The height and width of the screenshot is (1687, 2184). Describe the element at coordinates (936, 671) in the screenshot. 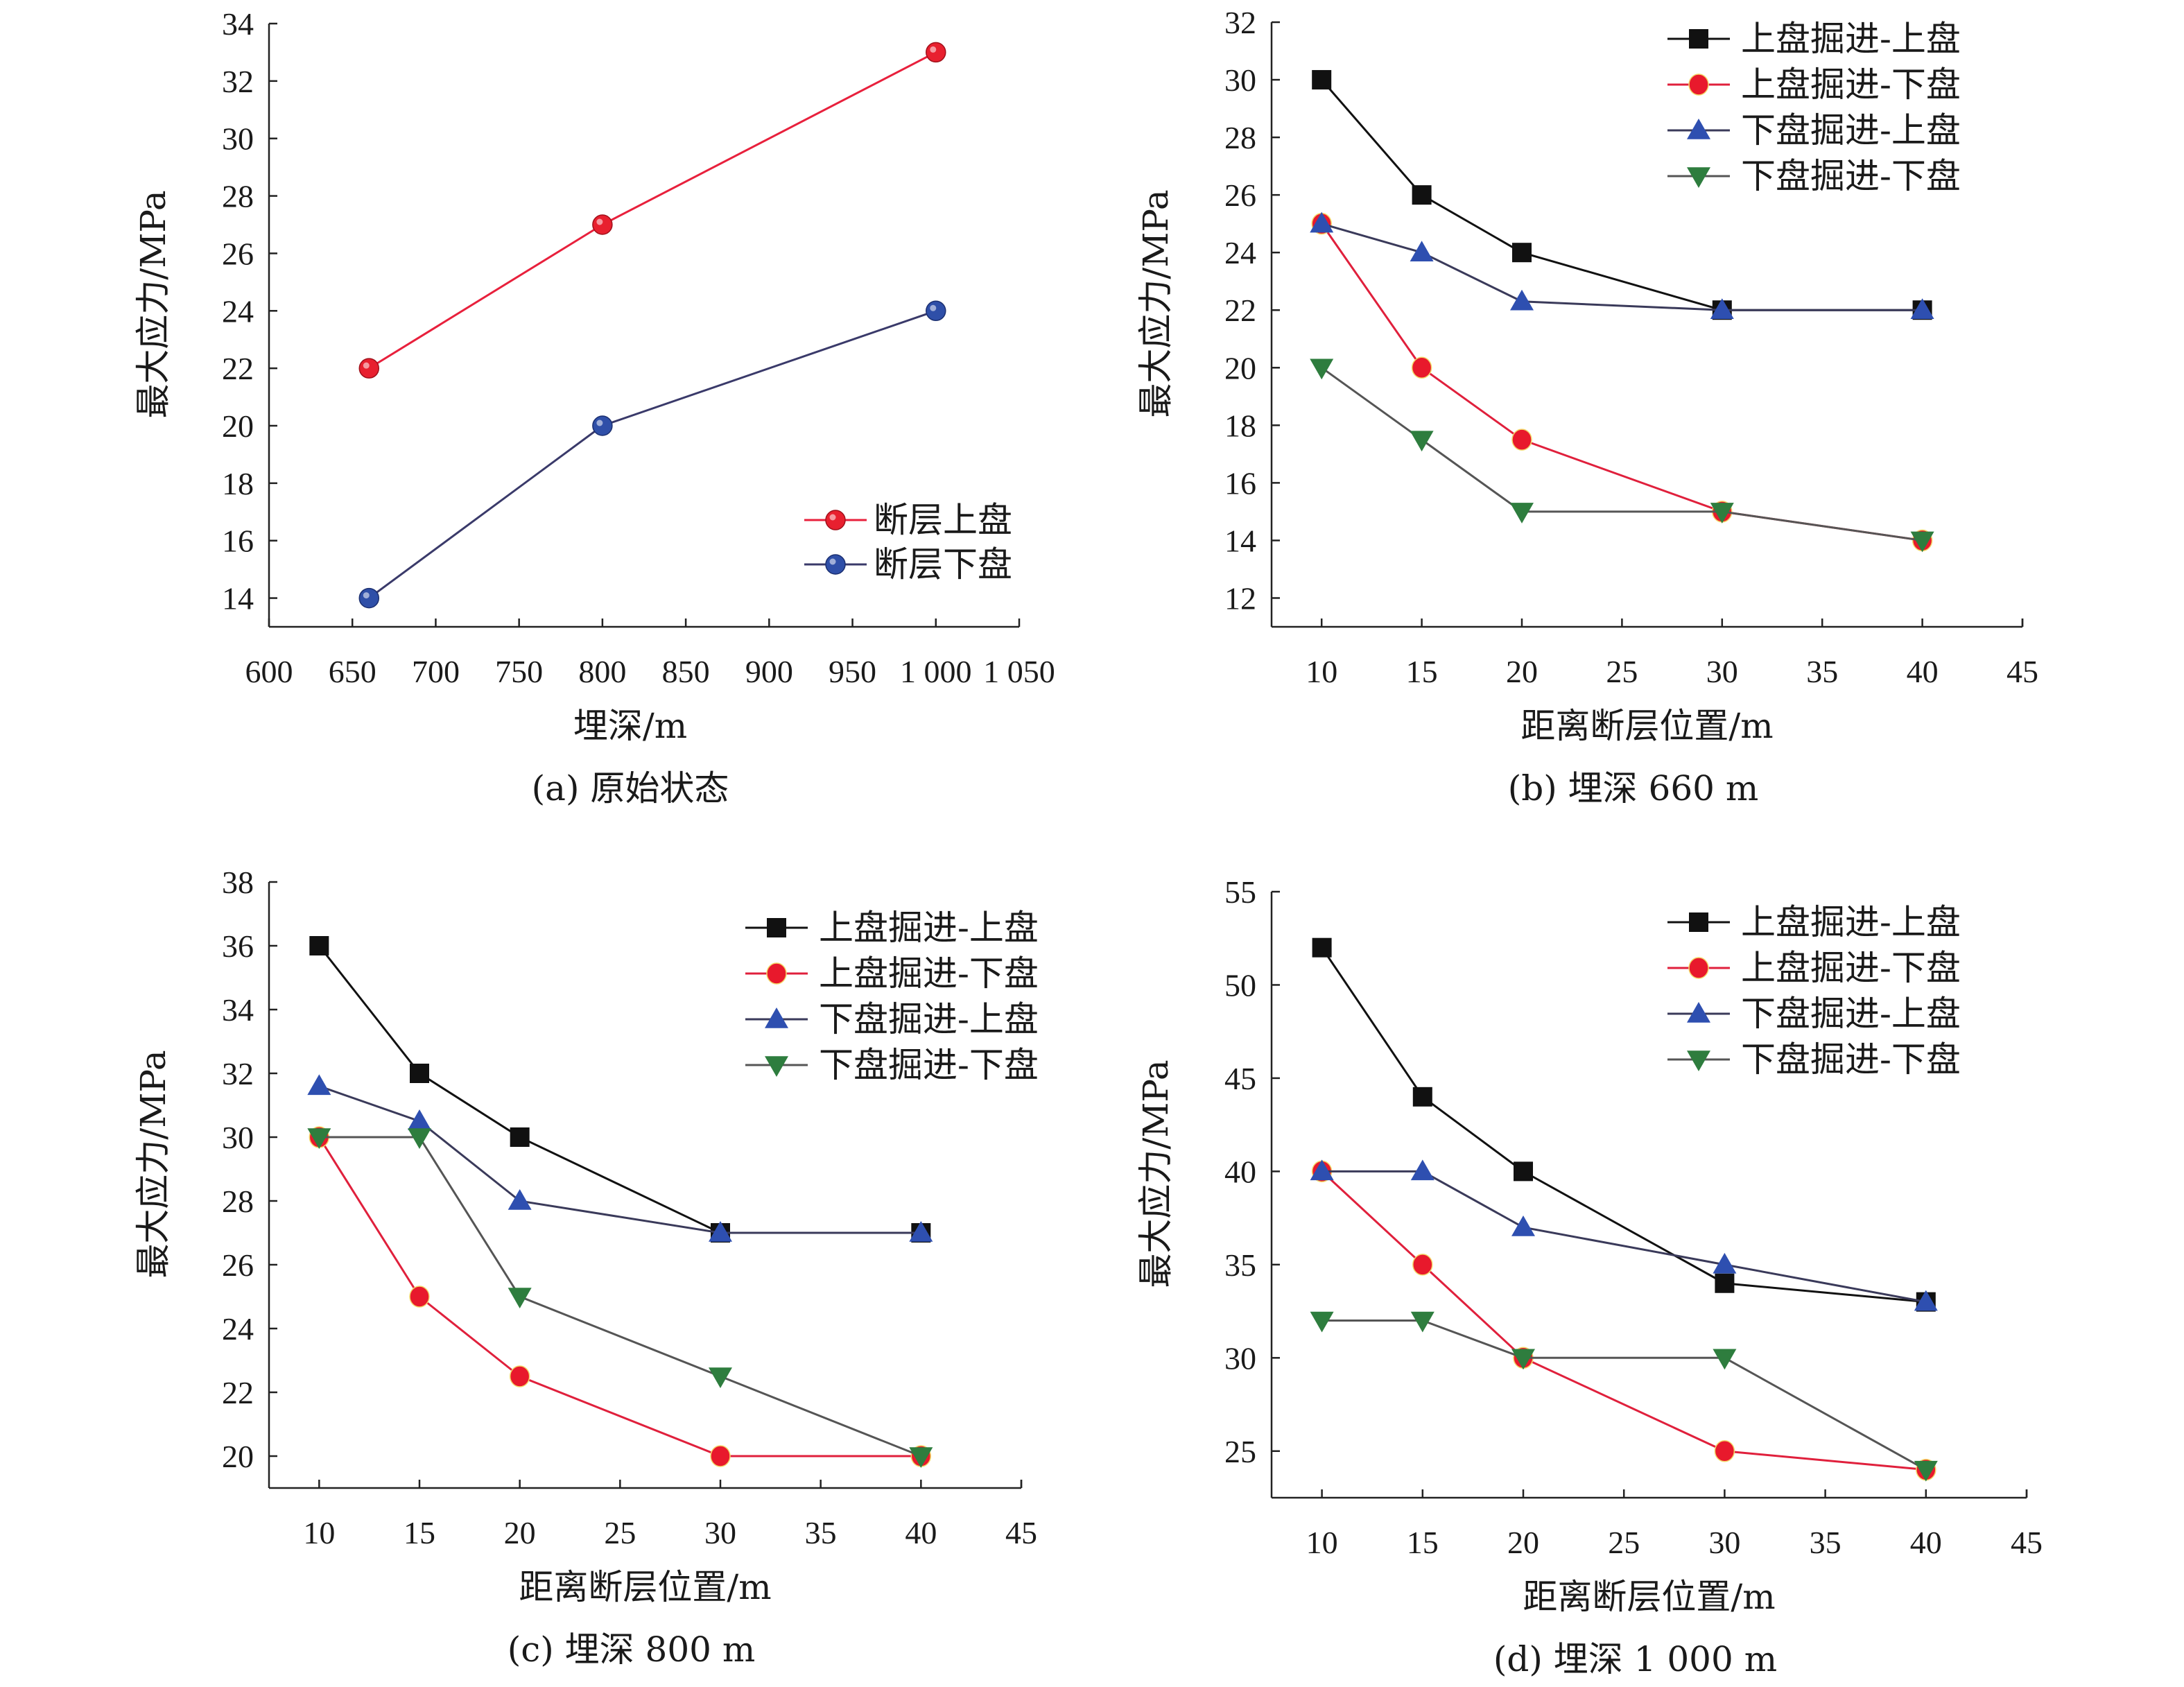

I see `x-tick-label: 1 000` at that location.